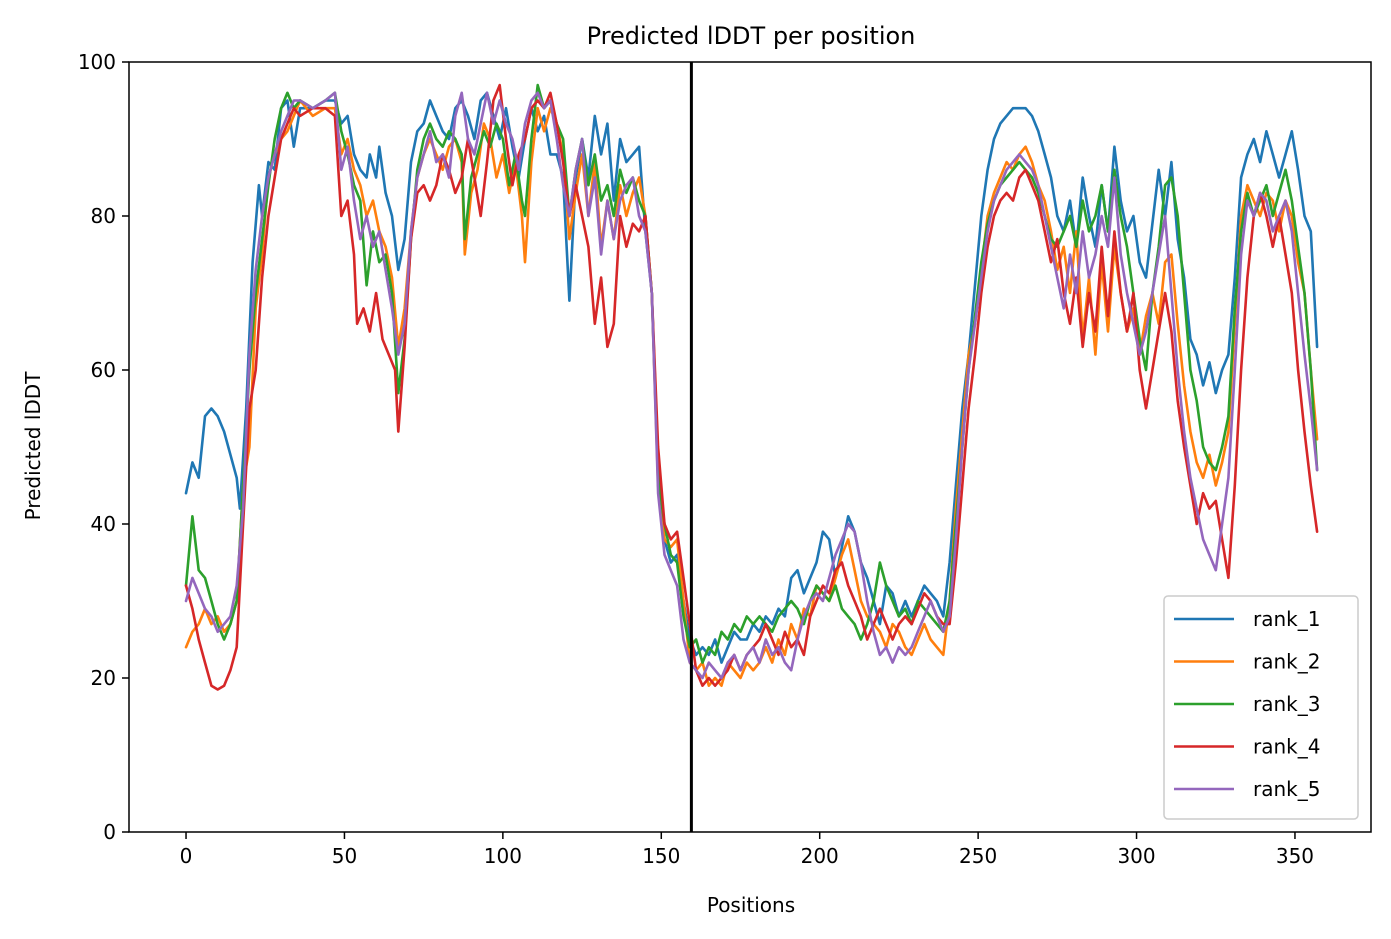 Image resolution: width=1391 pixels, height=939 pixels. Describe the element at coordinates (97, 62) in the screenshot. I see `y-tick-label: 100` at that location.